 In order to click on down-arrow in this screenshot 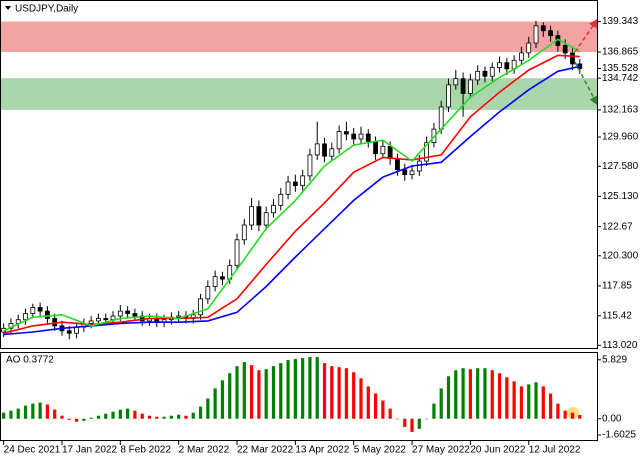, I will do `click(586, 83)`.